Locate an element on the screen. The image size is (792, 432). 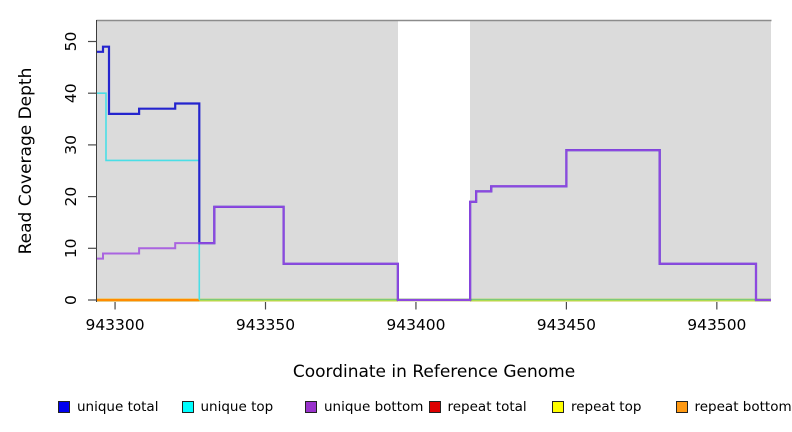
legend-swatch-repeat-bottom is located at coordinates (681, 407).